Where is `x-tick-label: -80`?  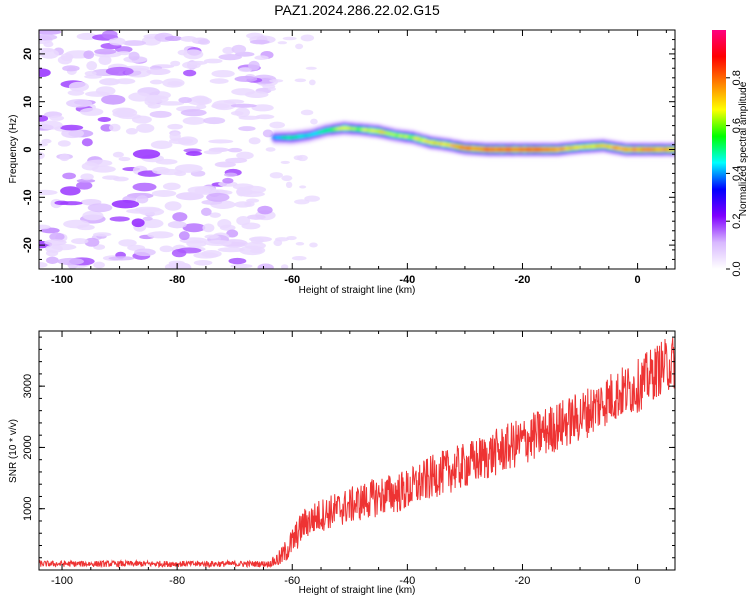 x-tick-label: -80 is located at coordinates (177, 581).